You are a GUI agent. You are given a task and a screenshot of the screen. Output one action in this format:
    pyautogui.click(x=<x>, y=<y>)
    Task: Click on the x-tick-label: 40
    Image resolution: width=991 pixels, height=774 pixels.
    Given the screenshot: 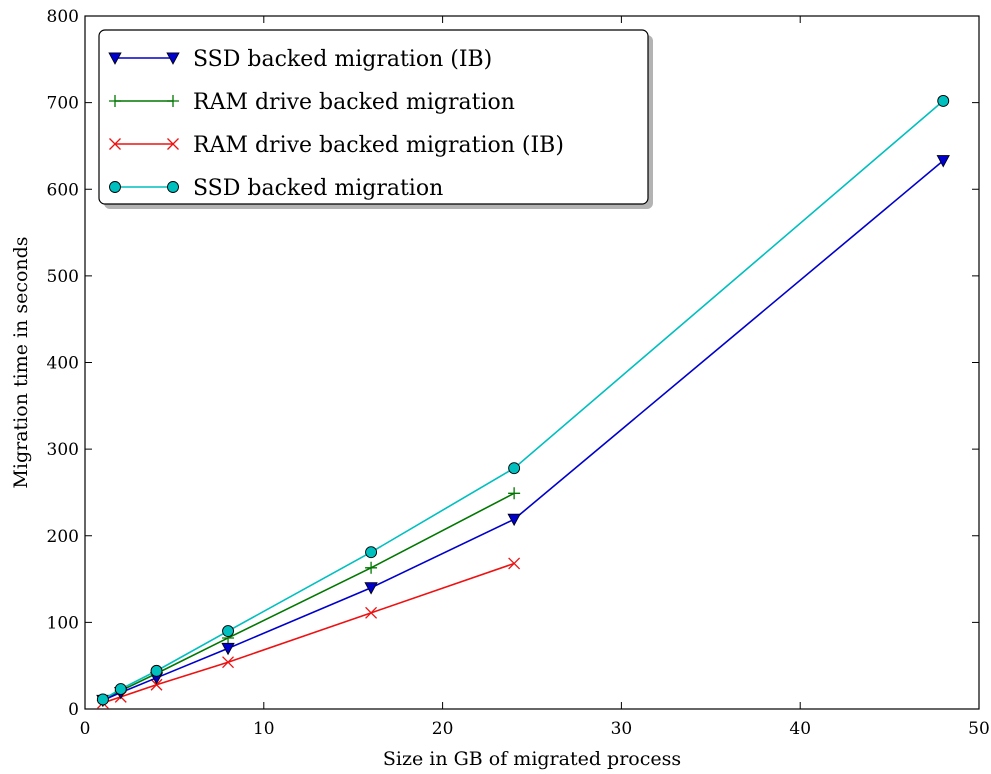 What is the action you would take?
    pyautogui.click(x=800, y=729)
    